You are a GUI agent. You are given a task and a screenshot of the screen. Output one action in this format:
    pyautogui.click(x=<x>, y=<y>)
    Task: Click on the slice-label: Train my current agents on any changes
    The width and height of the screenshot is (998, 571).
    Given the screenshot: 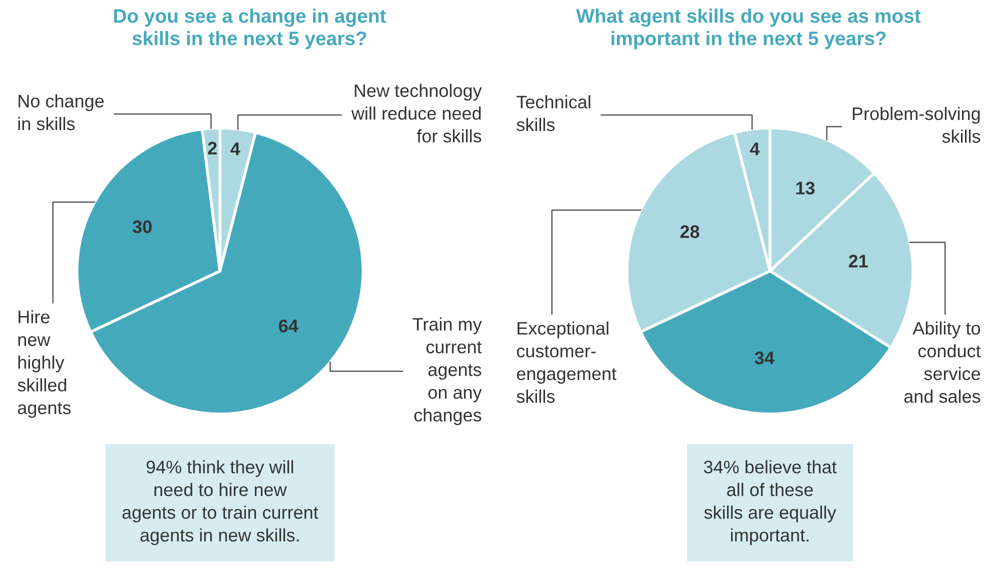 What is the action you would take?
    pyautogui.click(x=447, y=371)
    